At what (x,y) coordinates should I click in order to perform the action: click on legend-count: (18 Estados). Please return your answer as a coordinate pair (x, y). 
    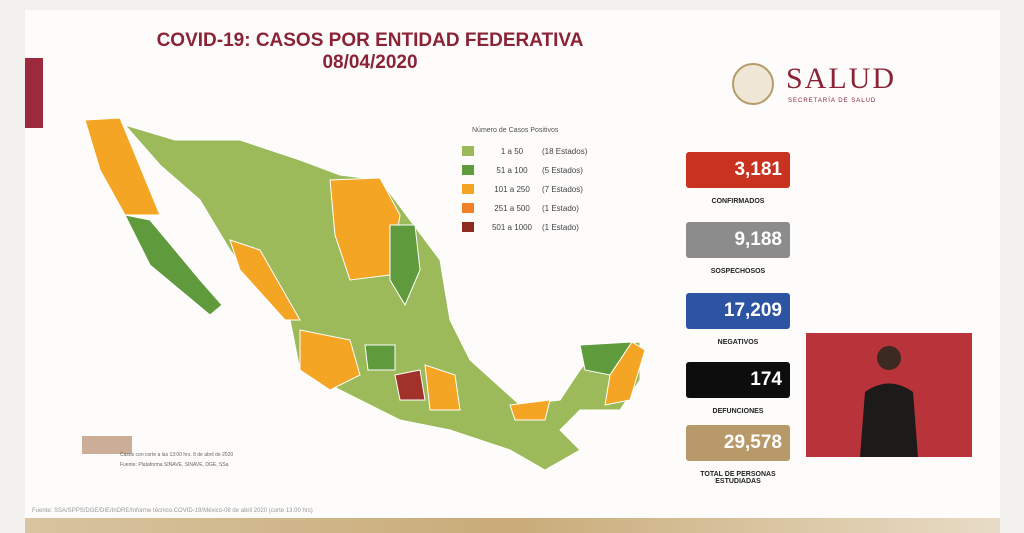
    Looking at the image, I should click on (565, 151).